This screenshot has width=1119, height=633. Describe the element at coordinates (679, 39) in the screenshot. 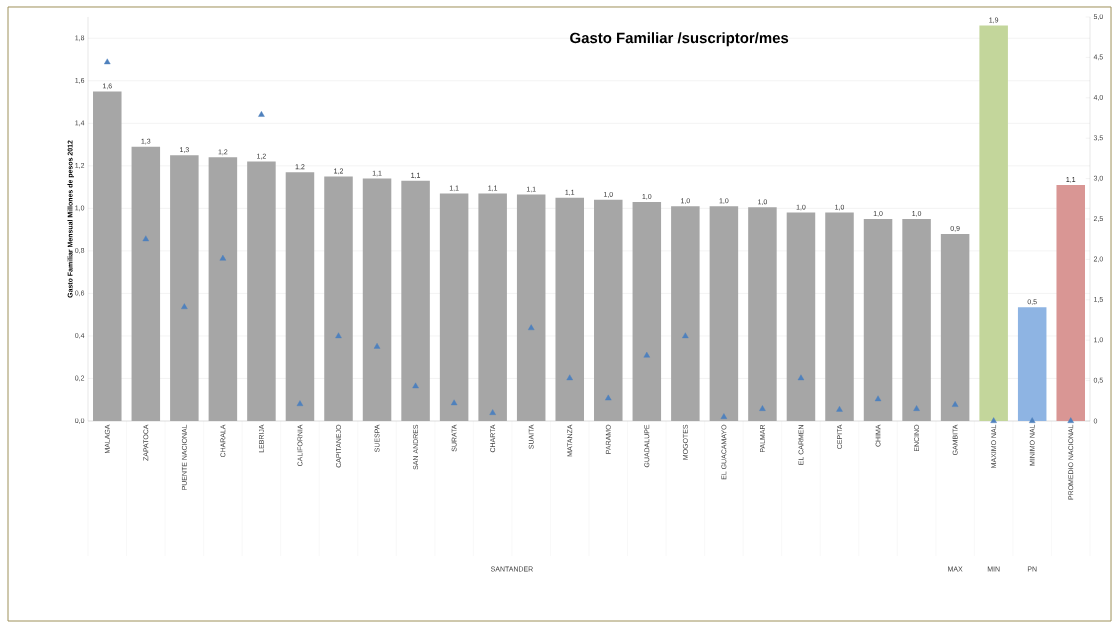

I see `text: Gasto Familiar /suscriptor/mes` at that location.